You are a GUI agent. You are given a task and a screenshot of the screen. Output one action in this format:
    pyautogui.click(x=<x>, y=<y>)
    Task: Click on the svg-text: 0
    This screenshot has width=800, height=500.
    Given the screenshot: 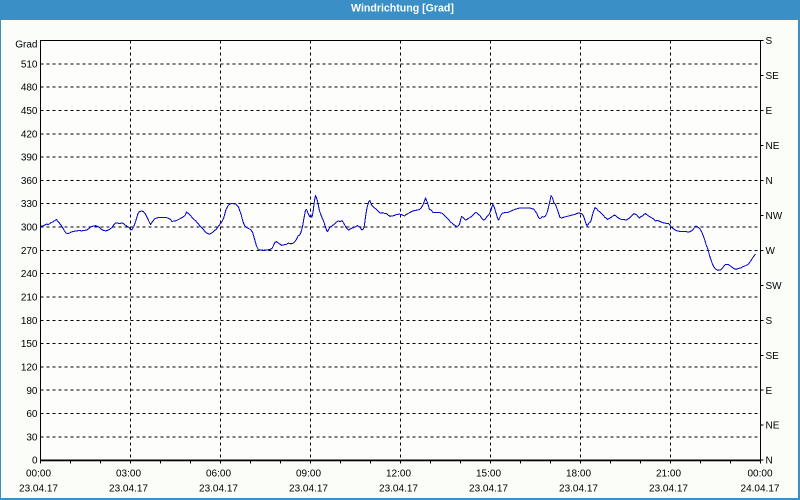 What is the action you would take?
    pyautogui.click(x=35, y=461)
    